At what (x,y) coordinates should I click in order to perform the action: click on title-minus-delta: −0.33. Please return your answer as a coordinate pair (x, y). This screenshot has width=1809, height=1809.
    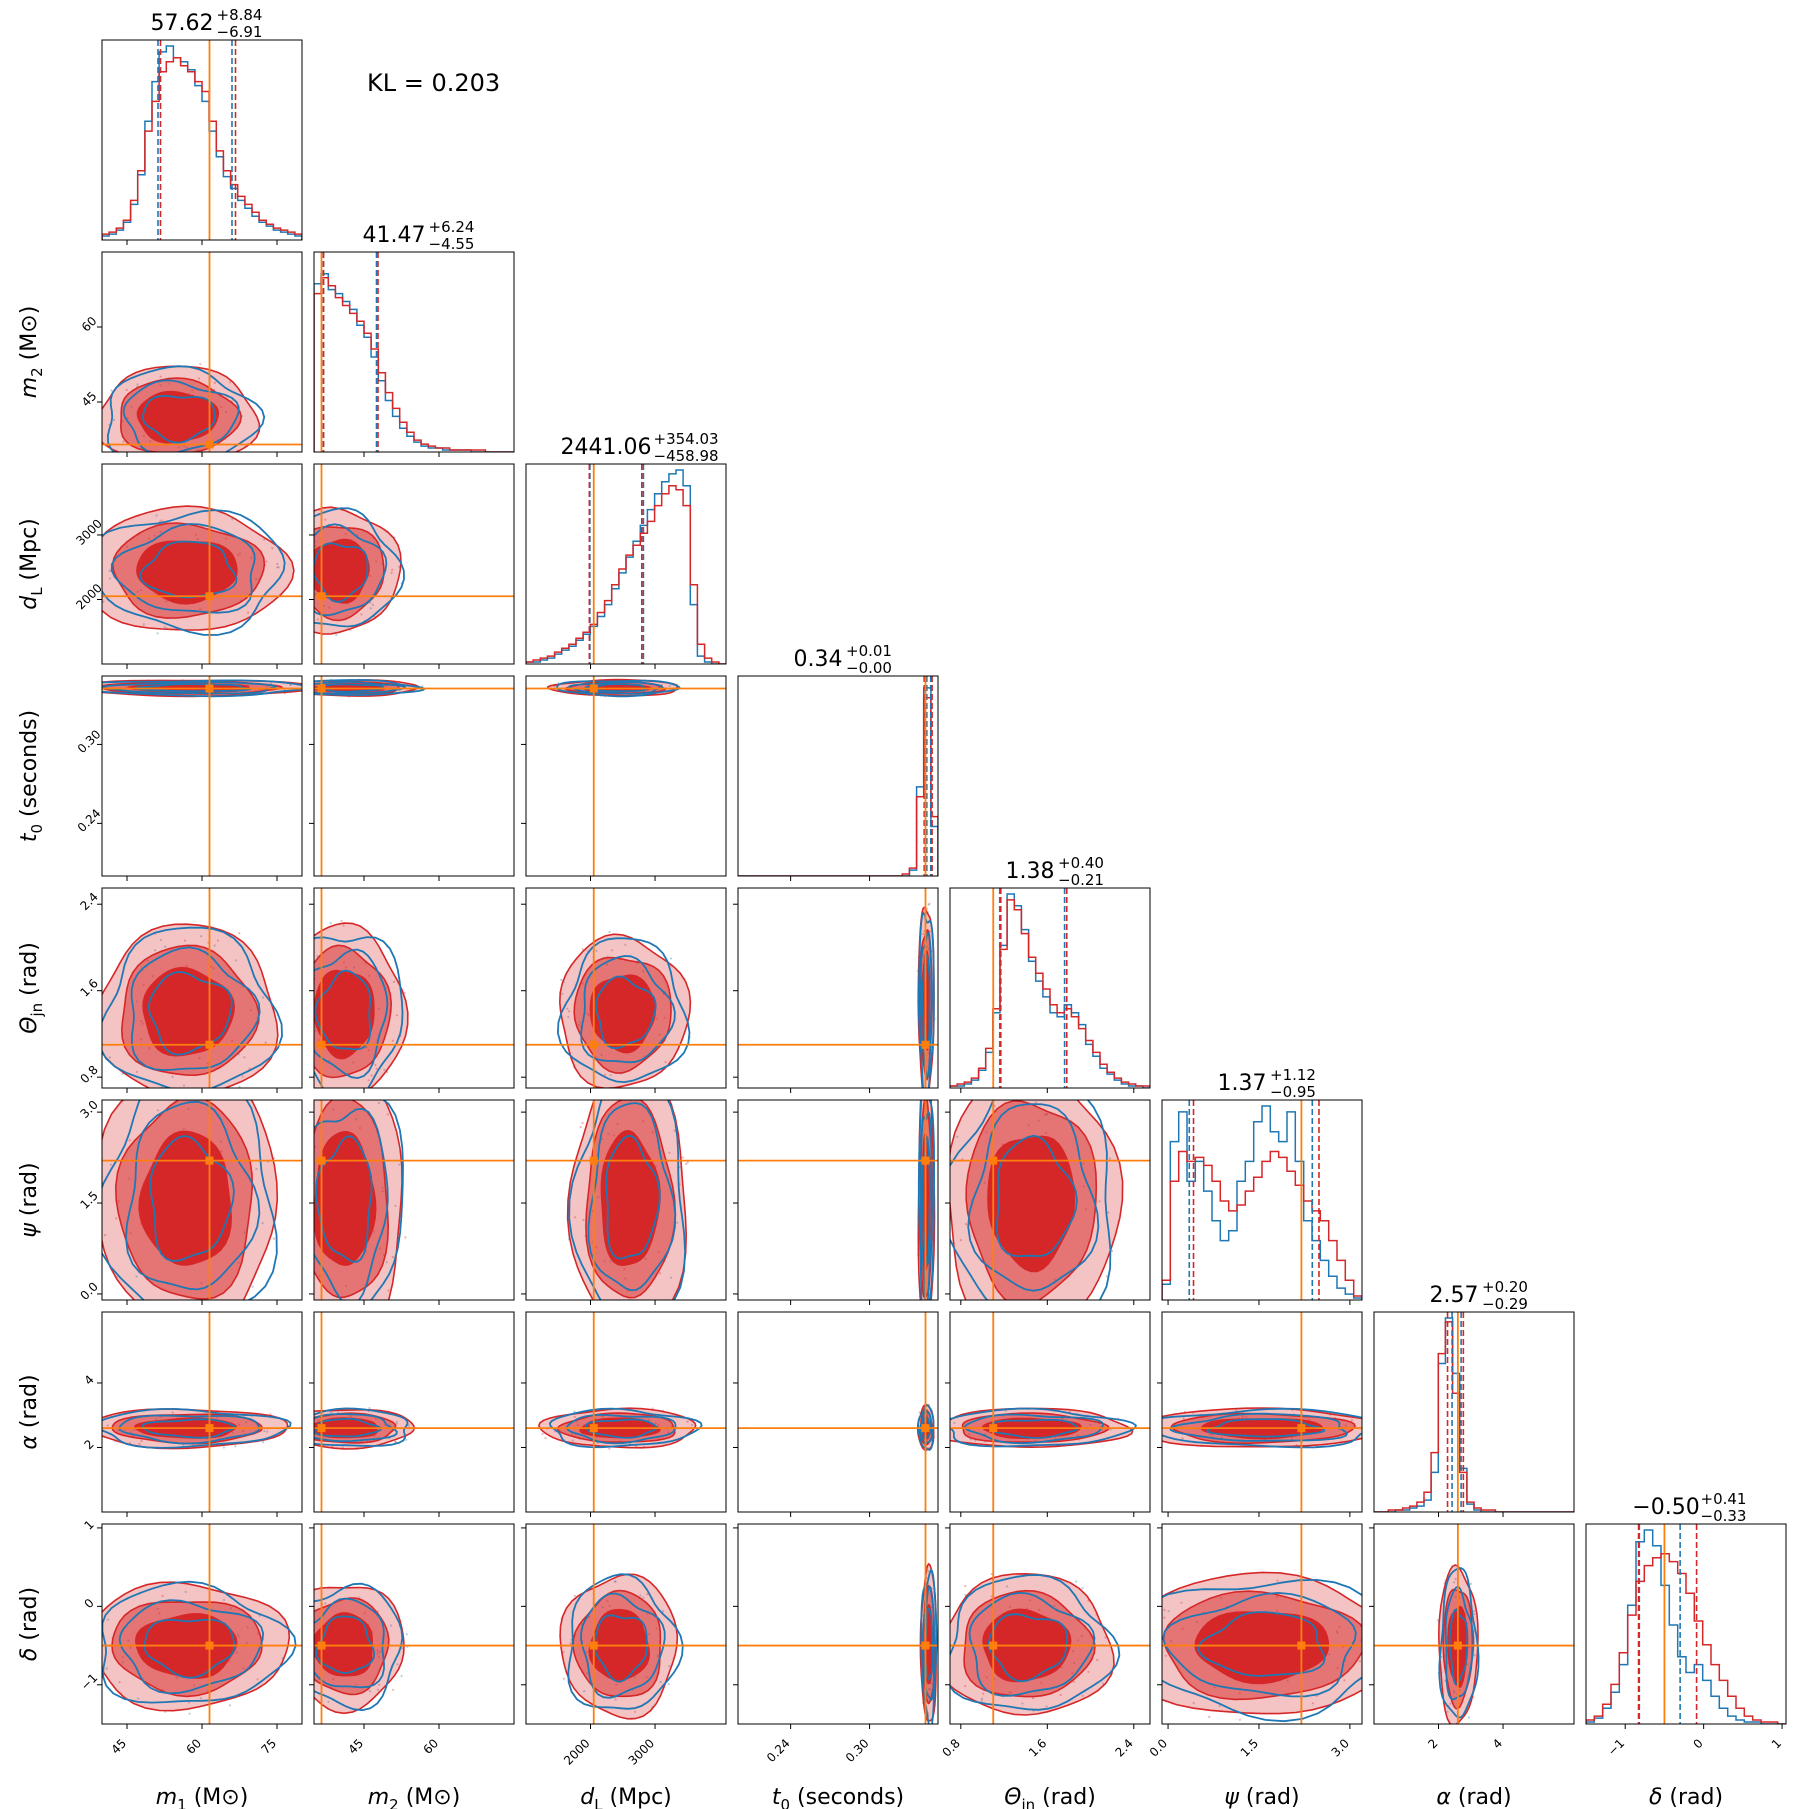
    Looking at the image, I should click on (1724, 1516).